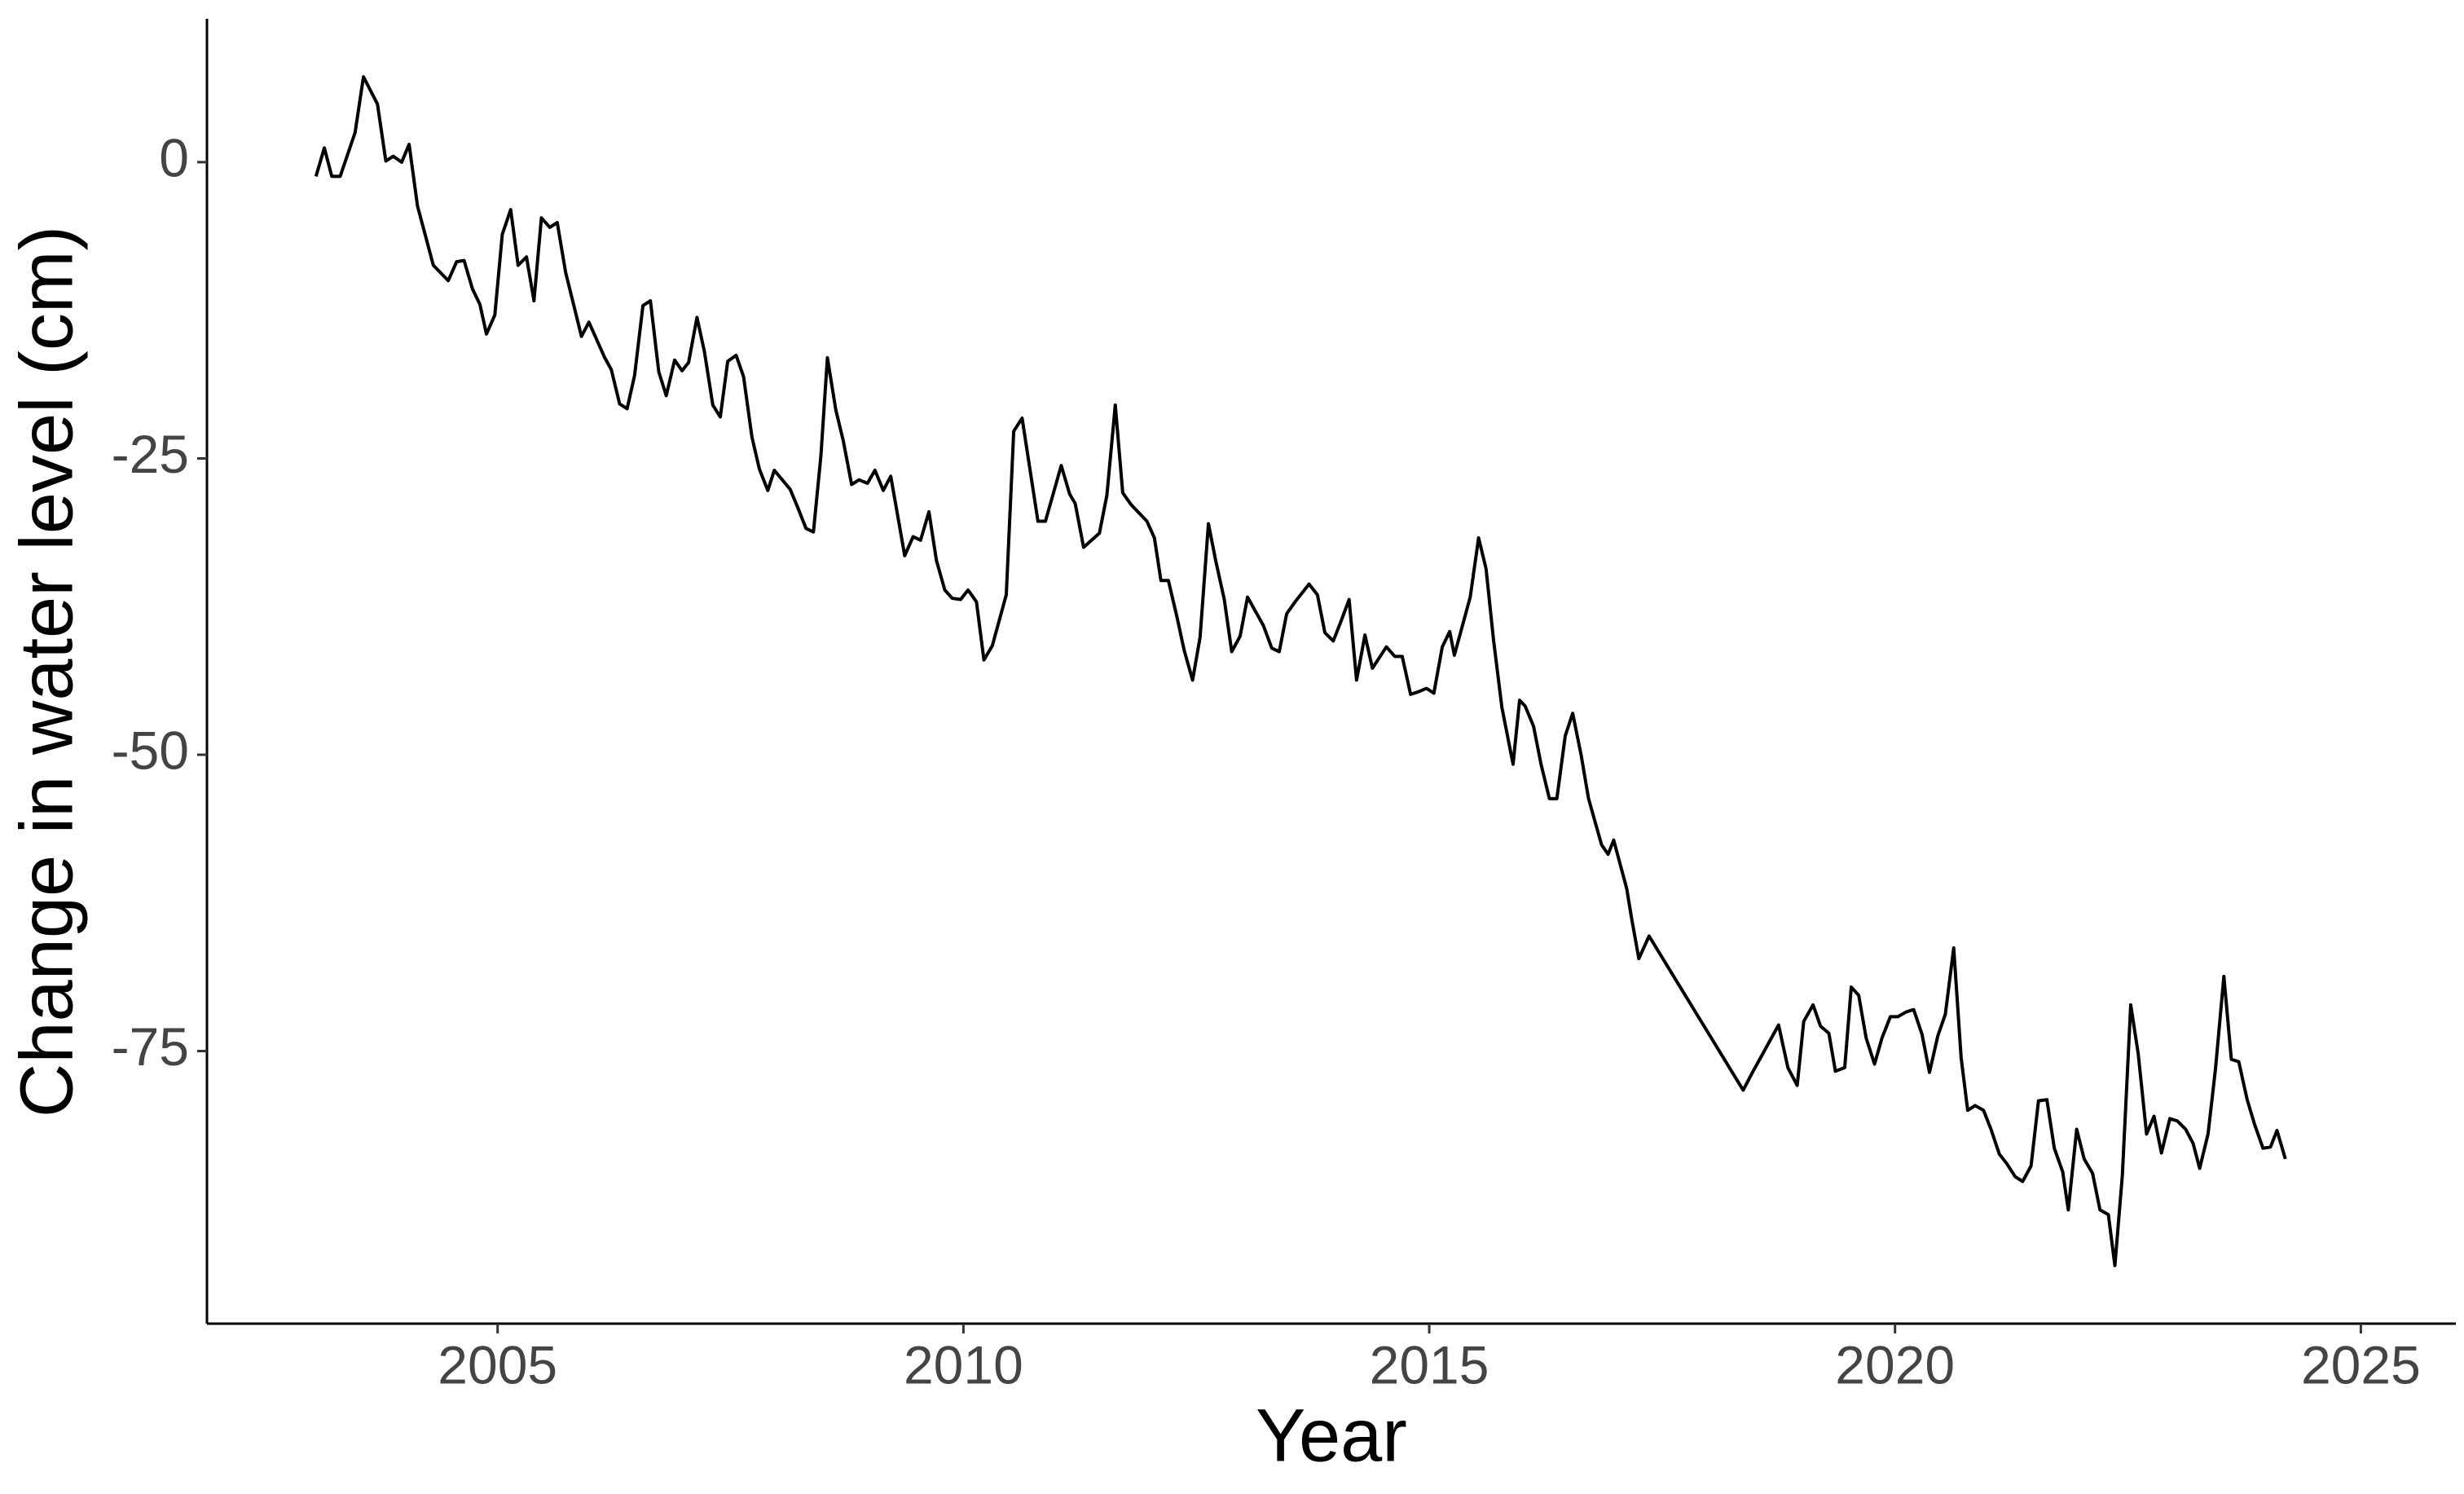  I want to click on y-axis-title: Change in water level (cm), so click(46, 671).